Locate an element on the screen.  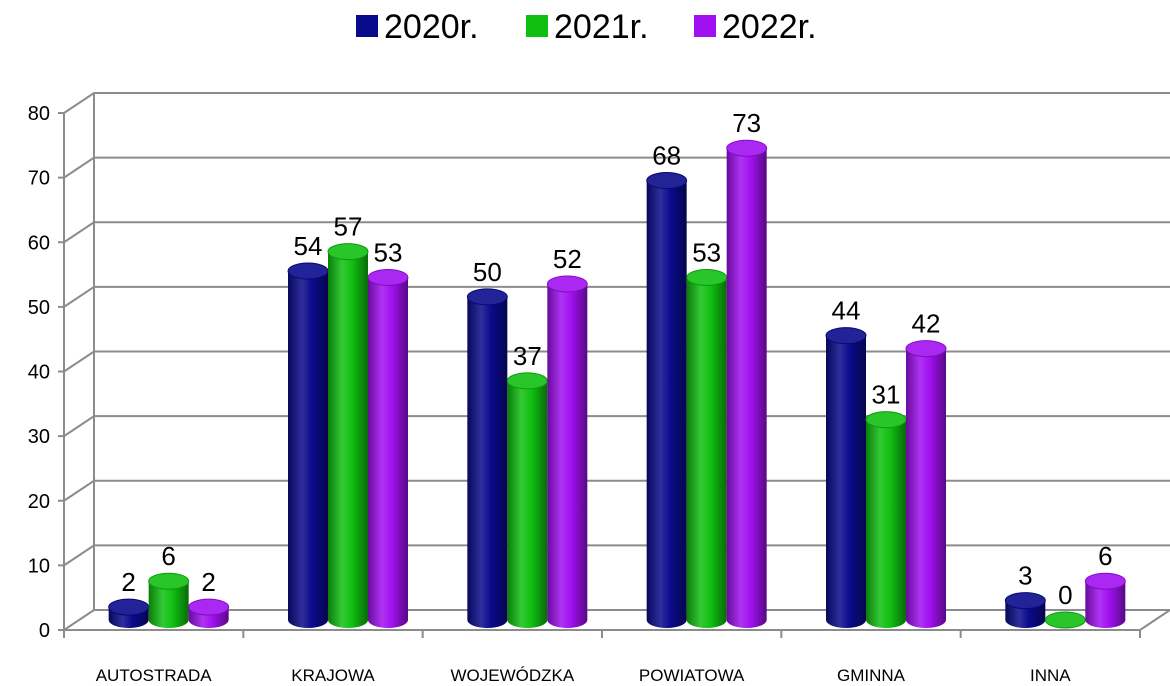
legend-item: 2022r. is located at coordinates (755, 27).